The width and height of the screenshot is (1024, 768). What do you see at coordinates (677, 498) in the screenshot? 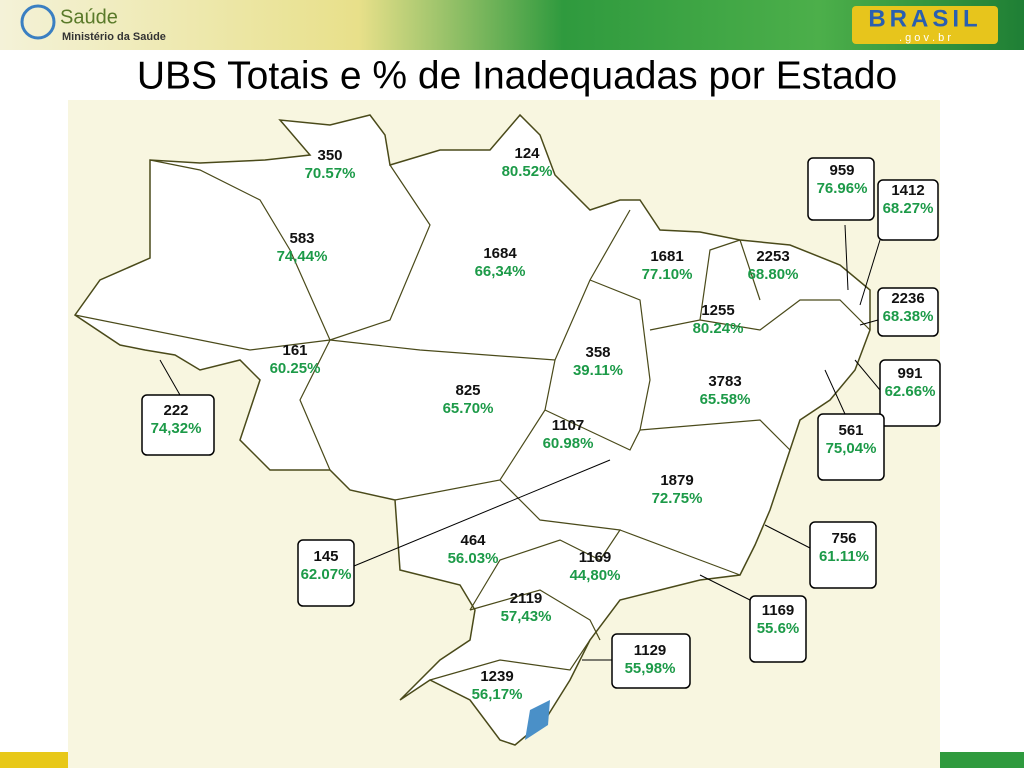
I see `region-inadequate: 72.75%` at bounding box center [677, 498].